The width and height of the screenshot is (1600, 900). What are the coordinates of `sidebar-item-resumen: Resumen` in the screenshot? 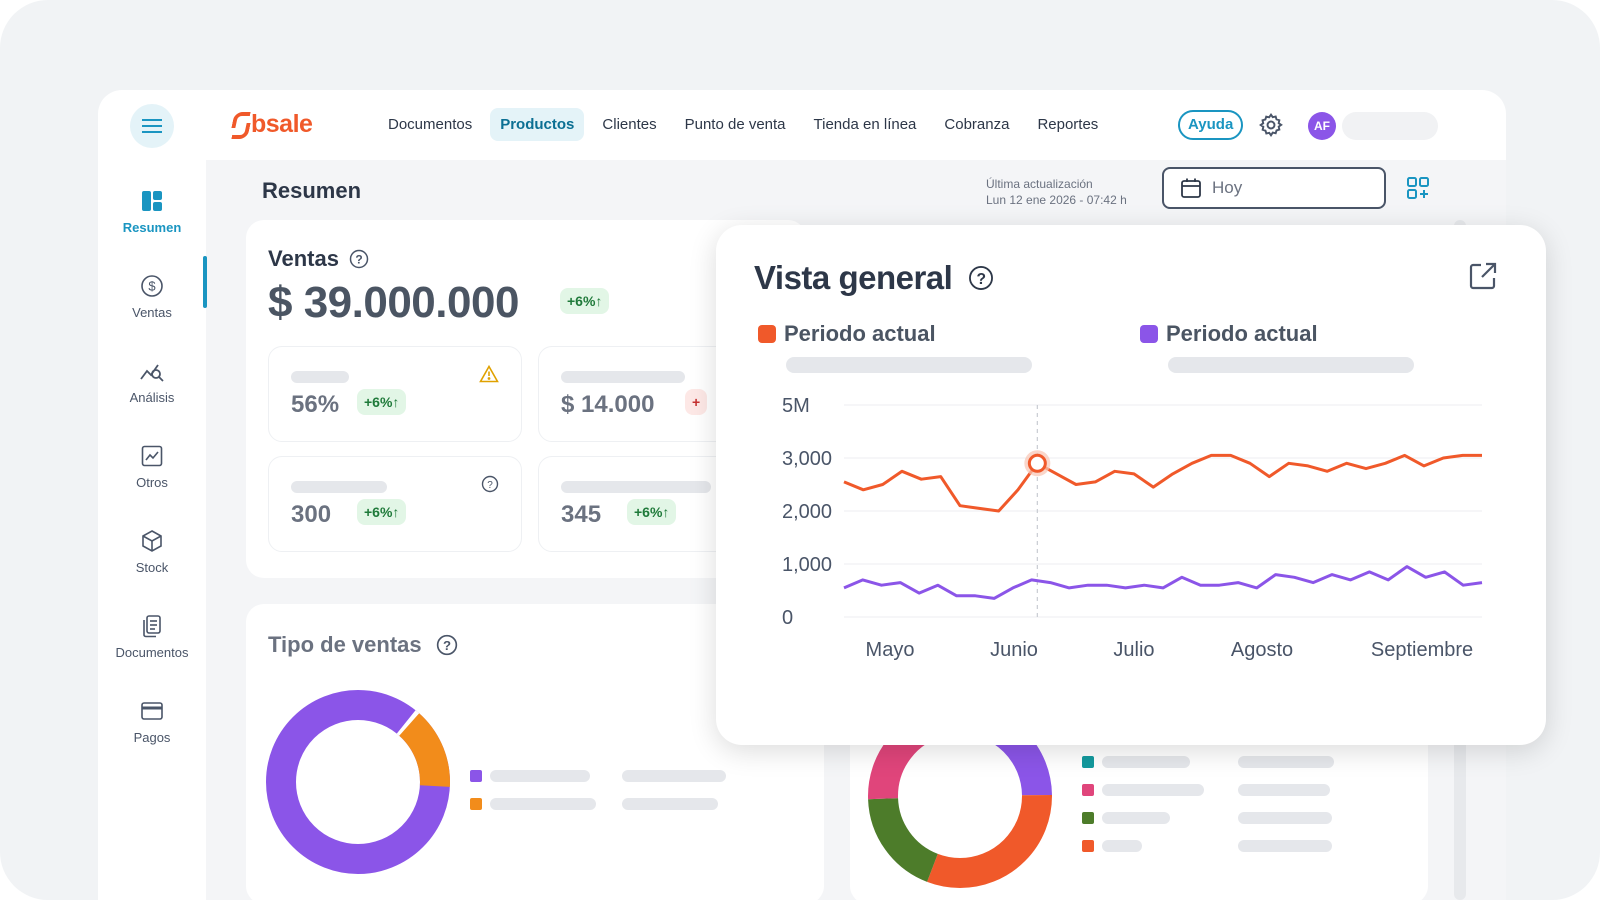 It's located at (152, 211).